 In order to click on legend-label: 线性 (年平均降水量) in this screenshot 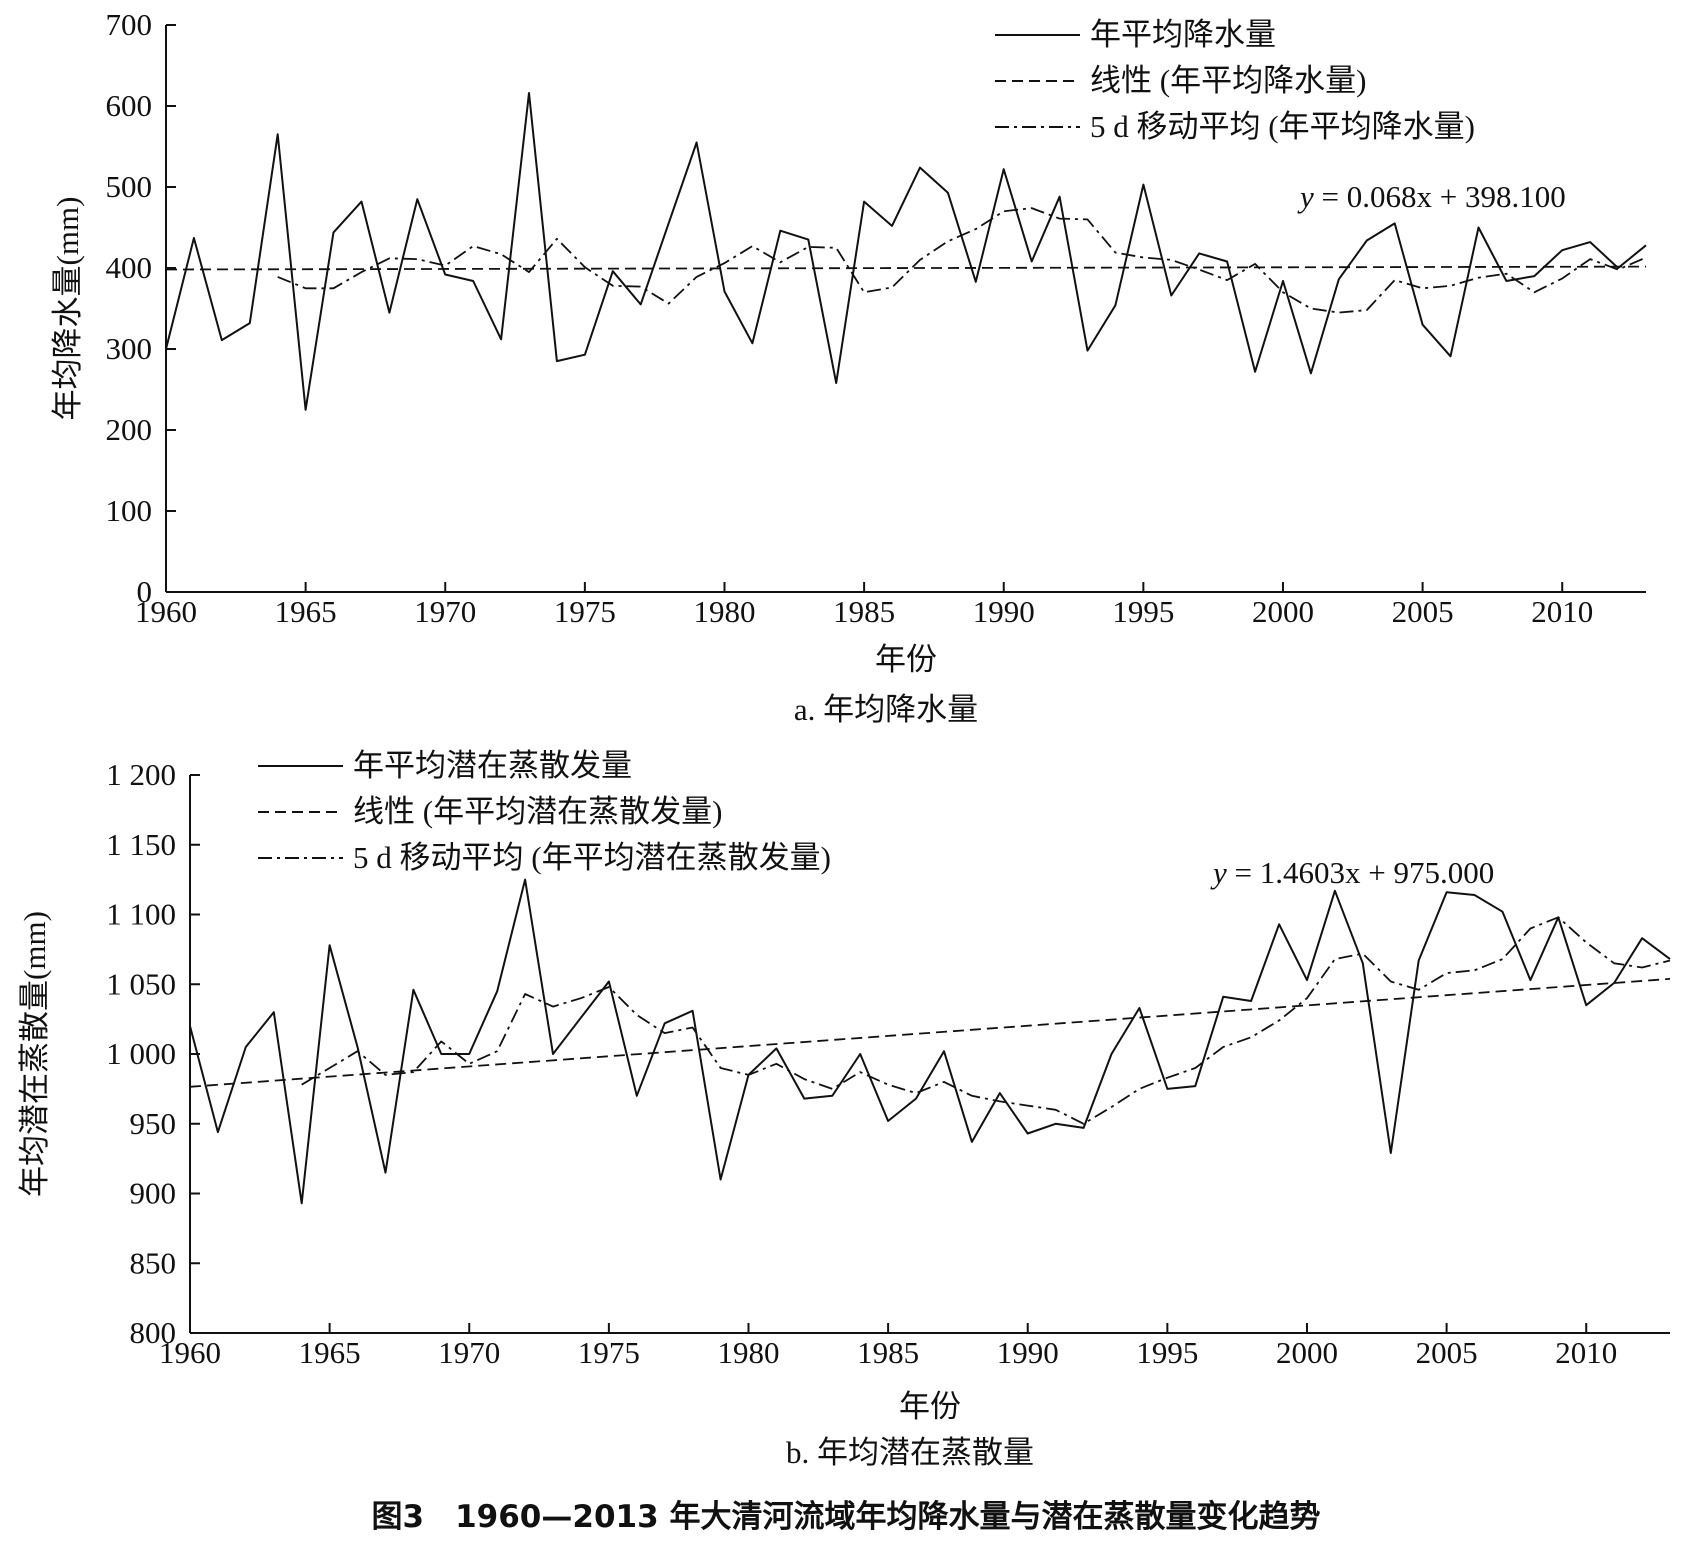, I will do `click(1228, 80)`.